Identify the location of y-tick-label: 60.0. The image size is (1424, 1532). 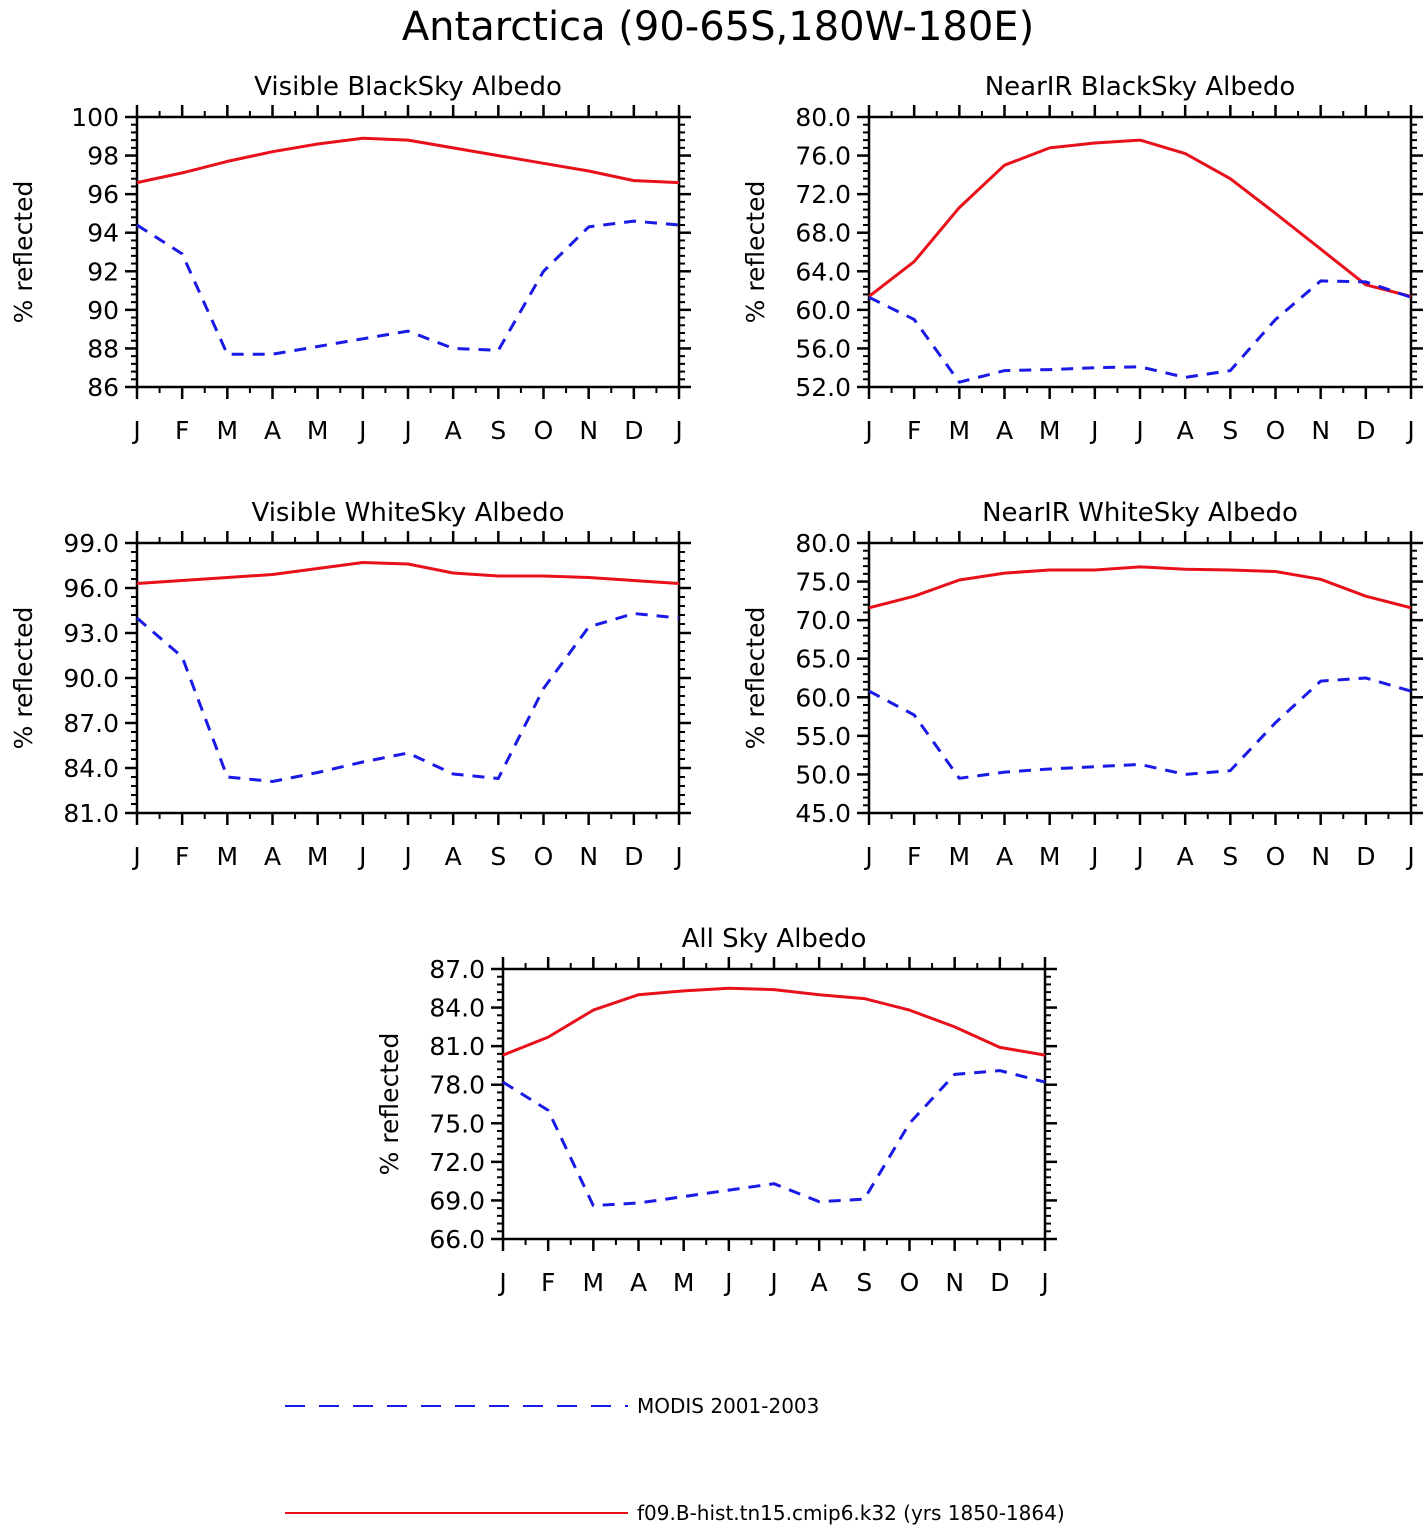
(823, 697).